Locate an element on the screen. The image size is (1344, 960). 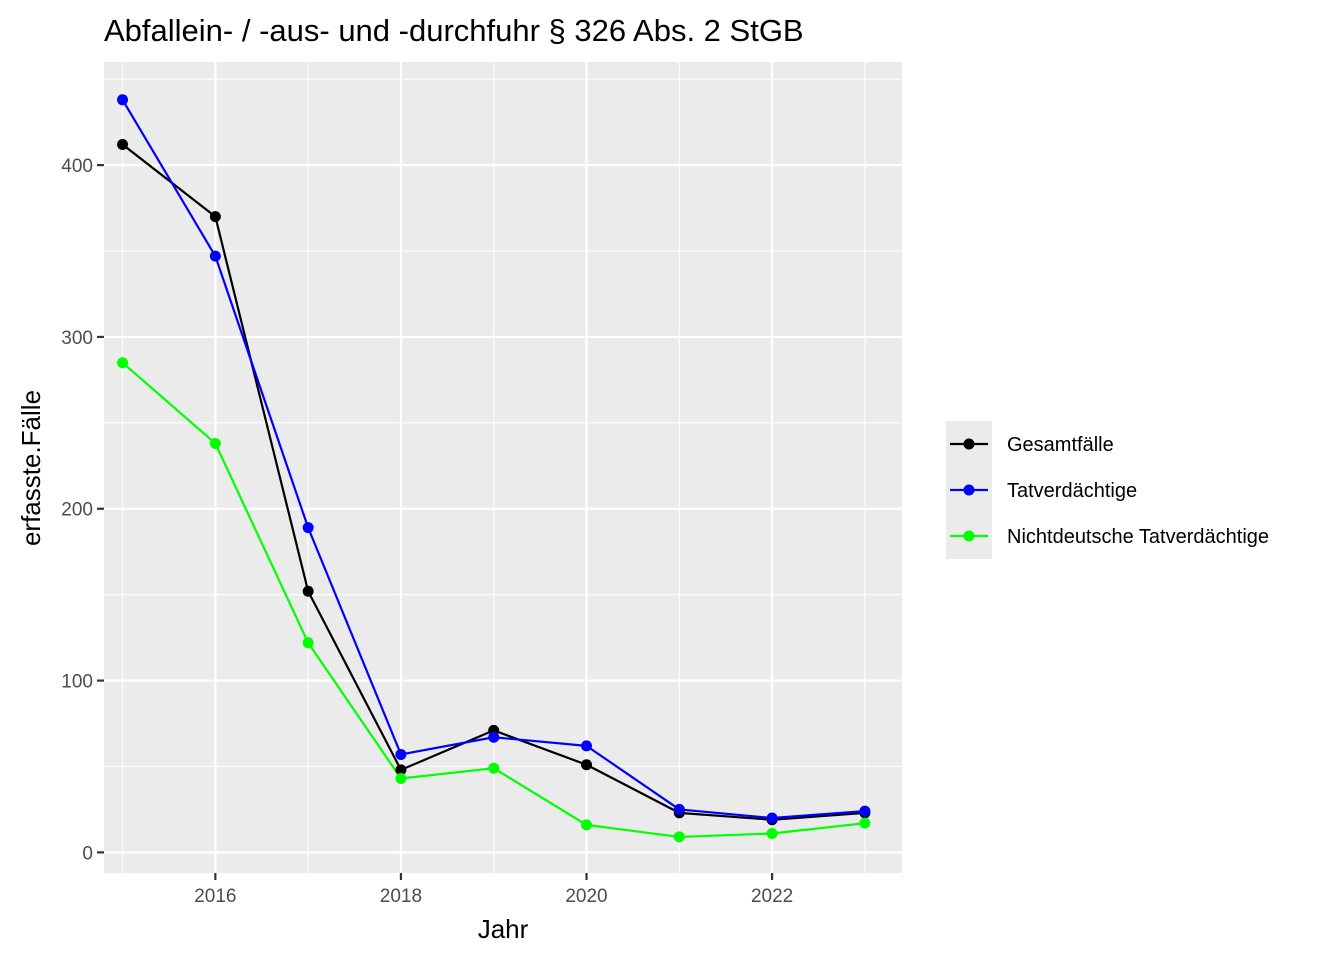
y-axis: 0 100 200 300 400 is located at coordinates (82, 510).